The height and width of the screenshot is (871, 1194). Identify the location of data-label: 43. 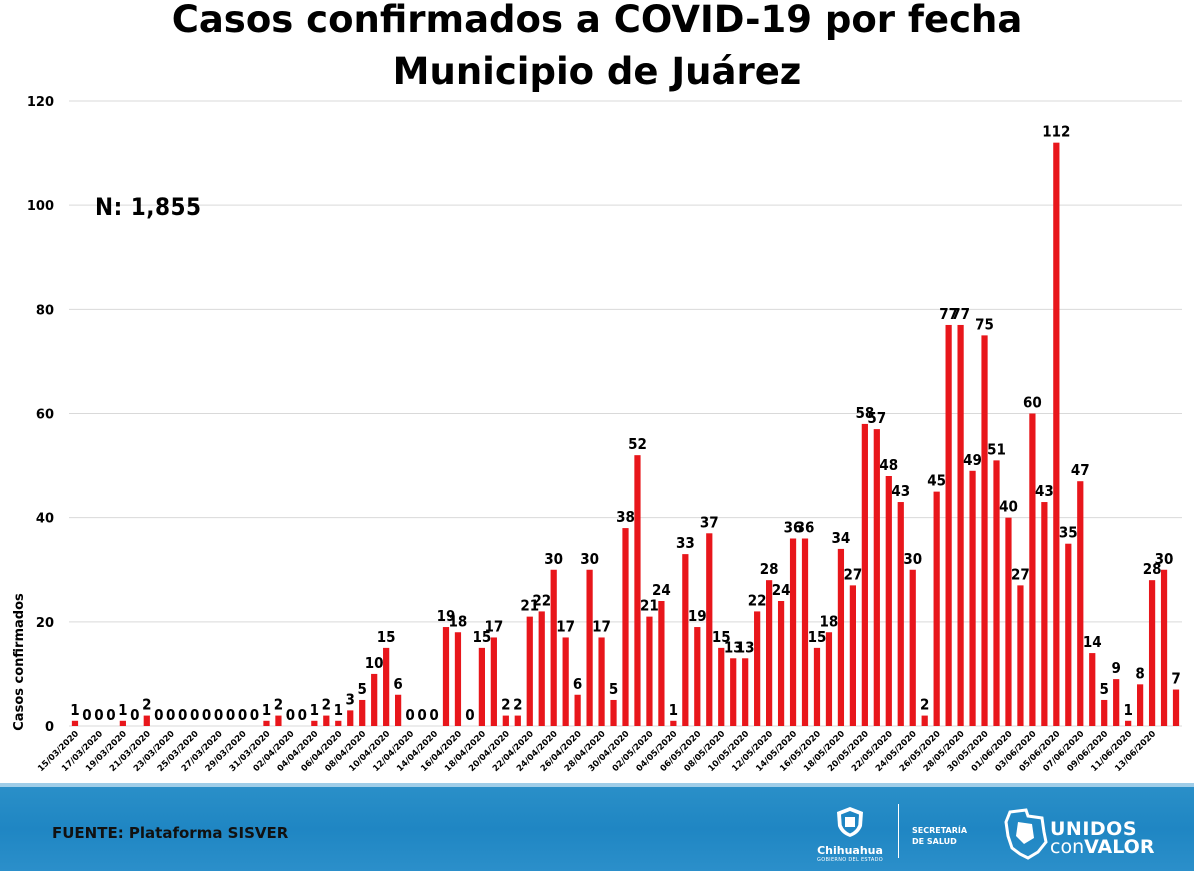
(1044, 491).